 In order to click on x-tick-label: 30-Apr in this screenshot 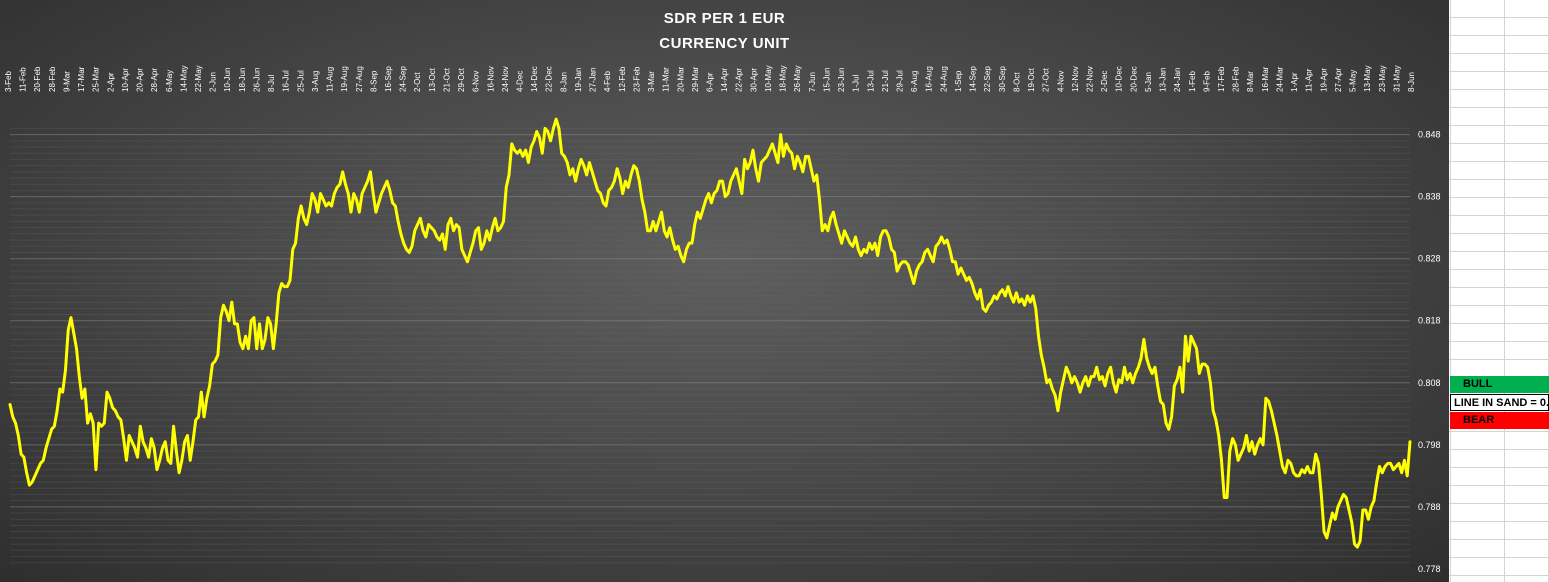, I will do `click(753, 80)`.